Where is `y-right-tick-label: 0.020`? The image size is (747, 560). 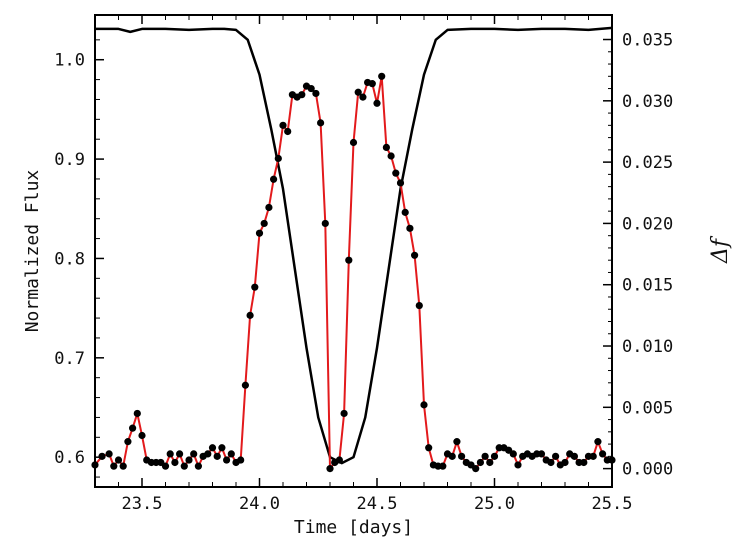 y-right-tick-label: 0.020 is located at coordinates (647, 224).